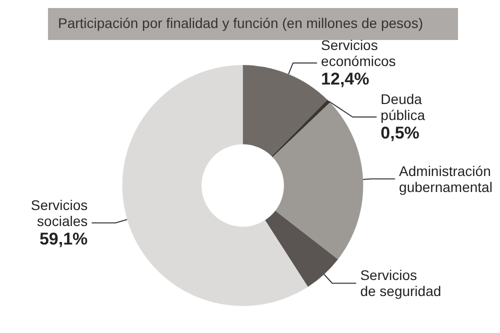 The height and width of the screenshot is (333, 500). I want to click on slice-label: Servicios económicos, so click(358, 52).